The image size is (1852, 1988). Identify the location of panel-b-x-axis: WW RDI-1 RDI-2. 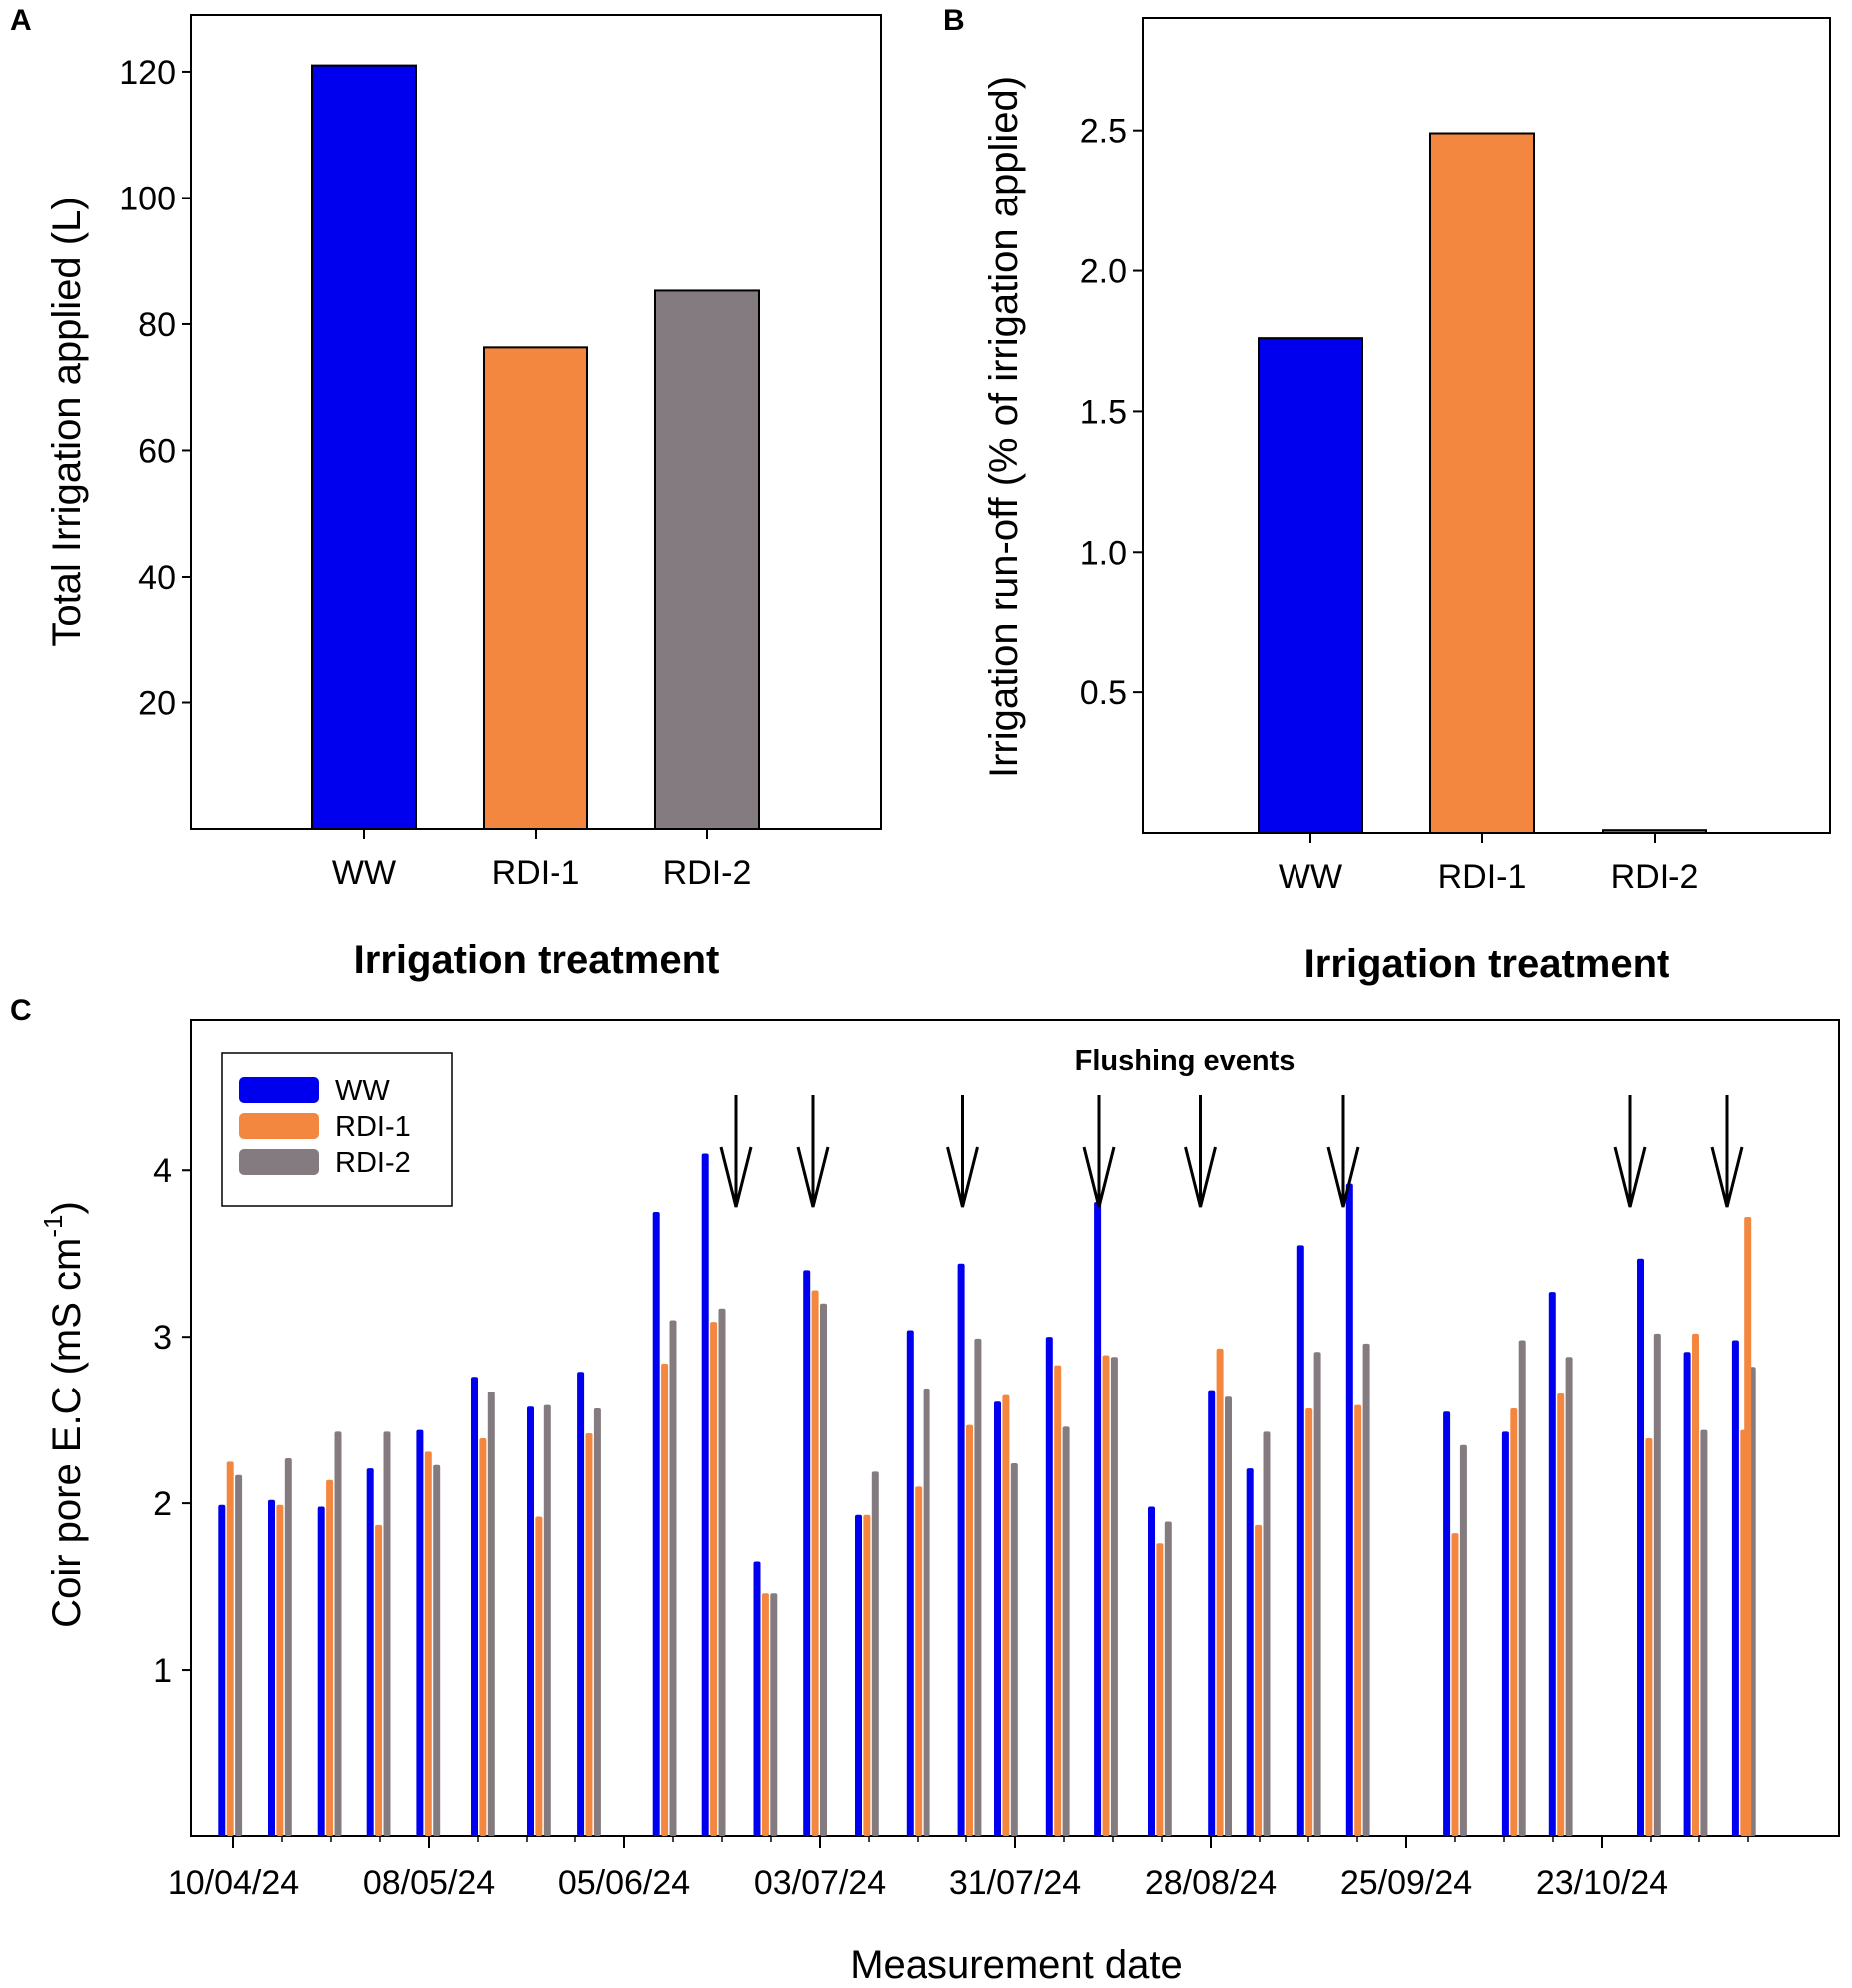
(1488, 864).